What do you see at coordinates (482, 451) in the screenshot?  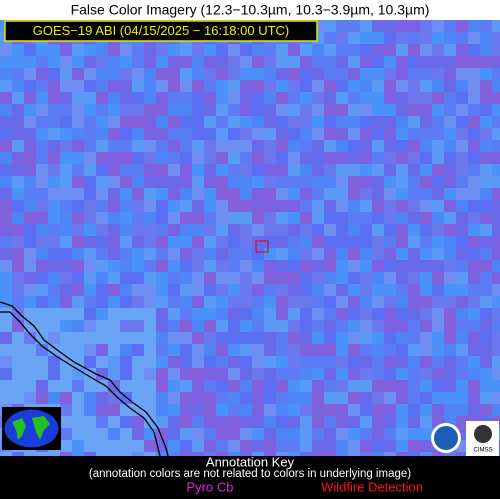 I see `cimss-text: CIMSS` at bounding box center [482, 451].